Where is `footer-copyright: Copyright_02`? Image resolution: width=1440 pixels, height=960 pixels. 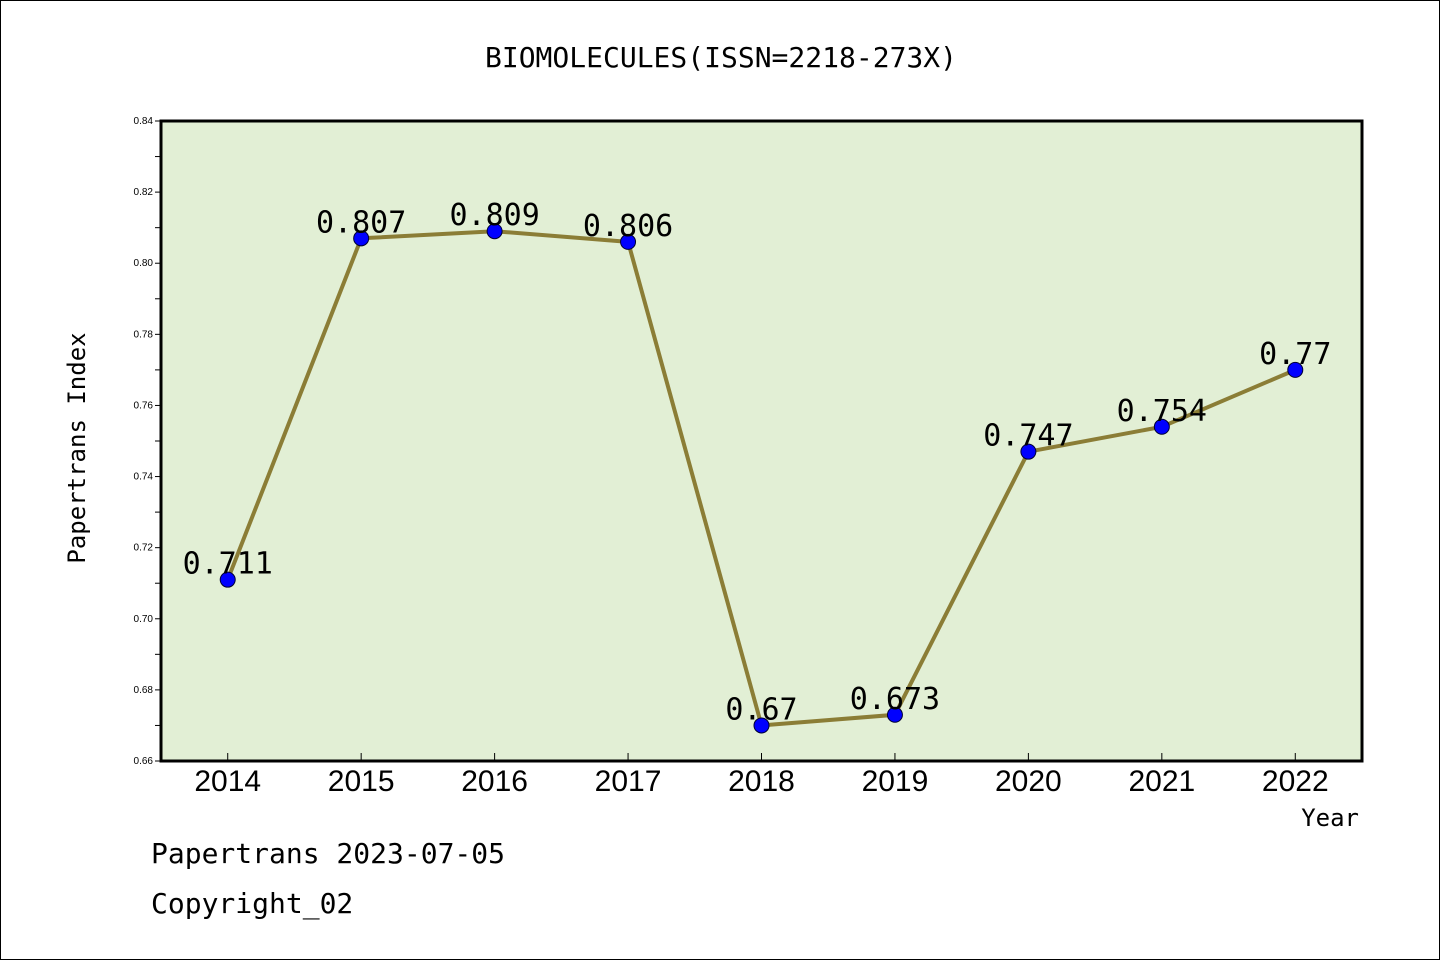
footer-copyright: Copyright_02 is located at coordinates (252, 903).